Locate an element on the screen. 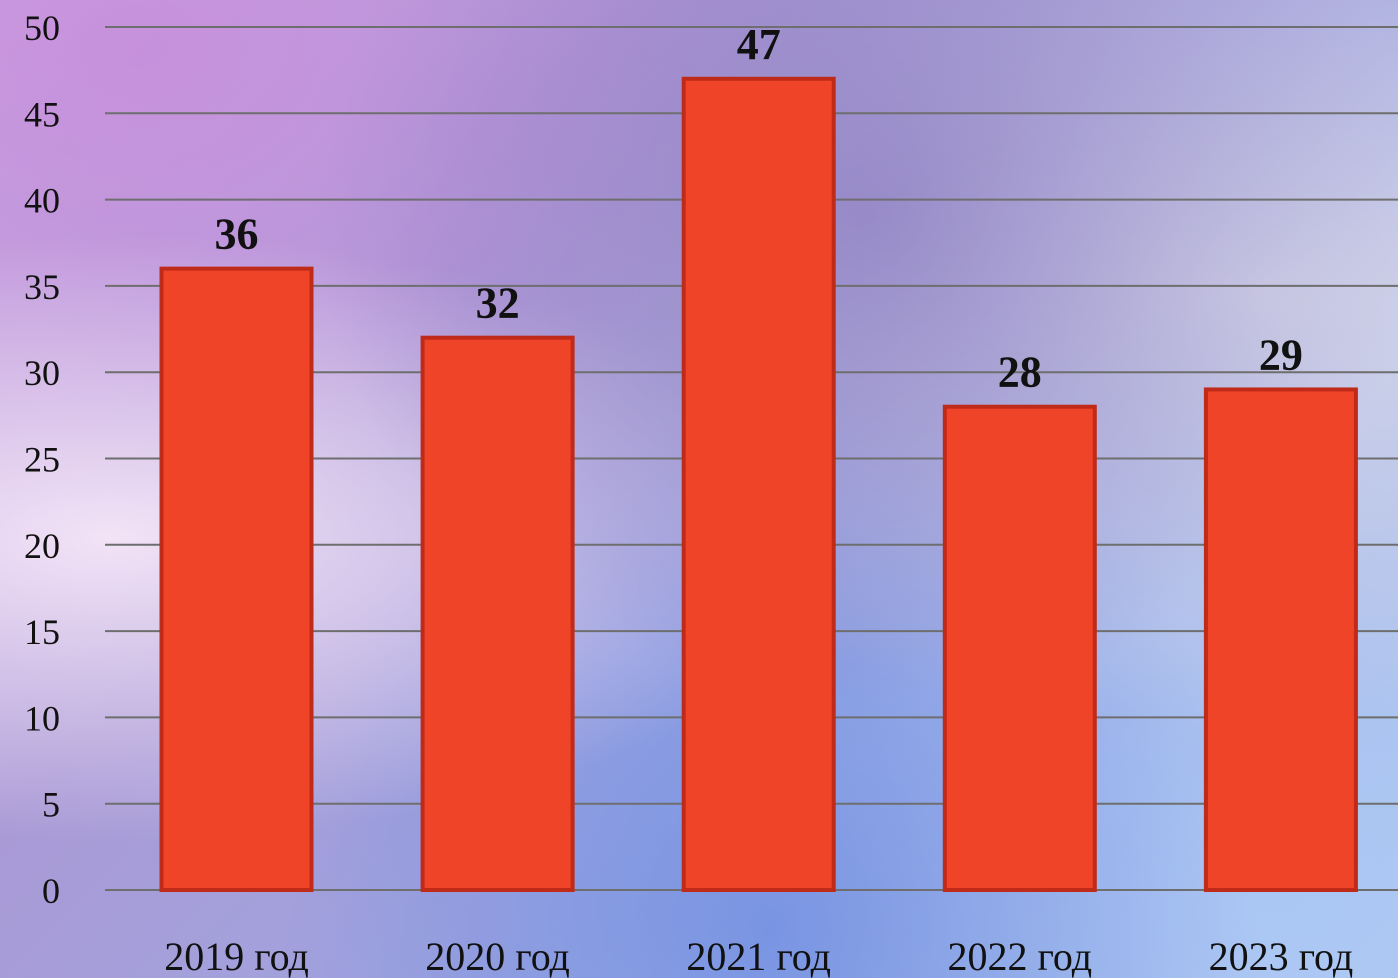 The height and width of the screenshot is (978, 1398). data-label: 28 is located at coordinates (1020, 372).